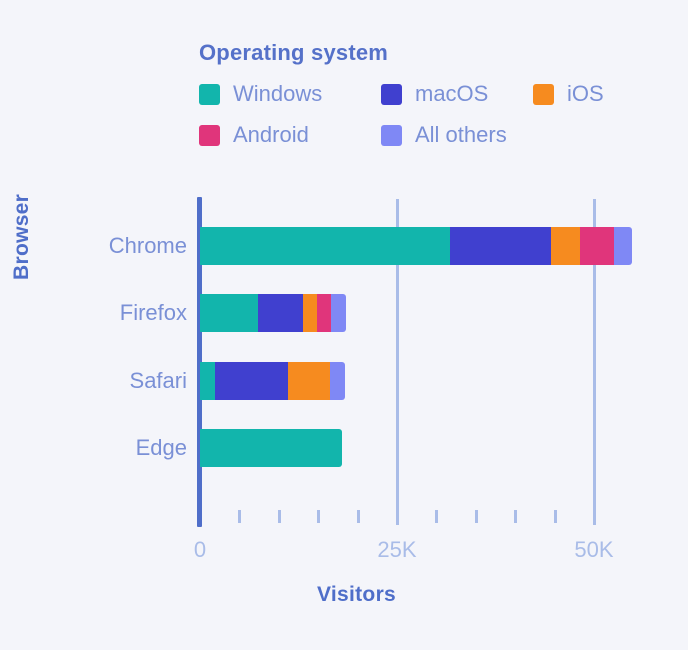  What do you see at coordinates (153, 312) in the screenshot?
I see `y-axis-label-firefox: Firefox` at bounding box center [153, 312].